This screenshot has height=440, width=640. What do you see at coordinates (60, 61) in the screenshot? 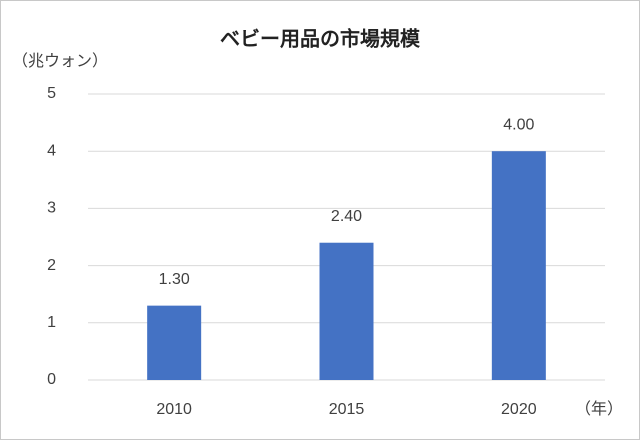
I see `y-axis-label: （兆ウォン）` at bounding box center [60, 61].